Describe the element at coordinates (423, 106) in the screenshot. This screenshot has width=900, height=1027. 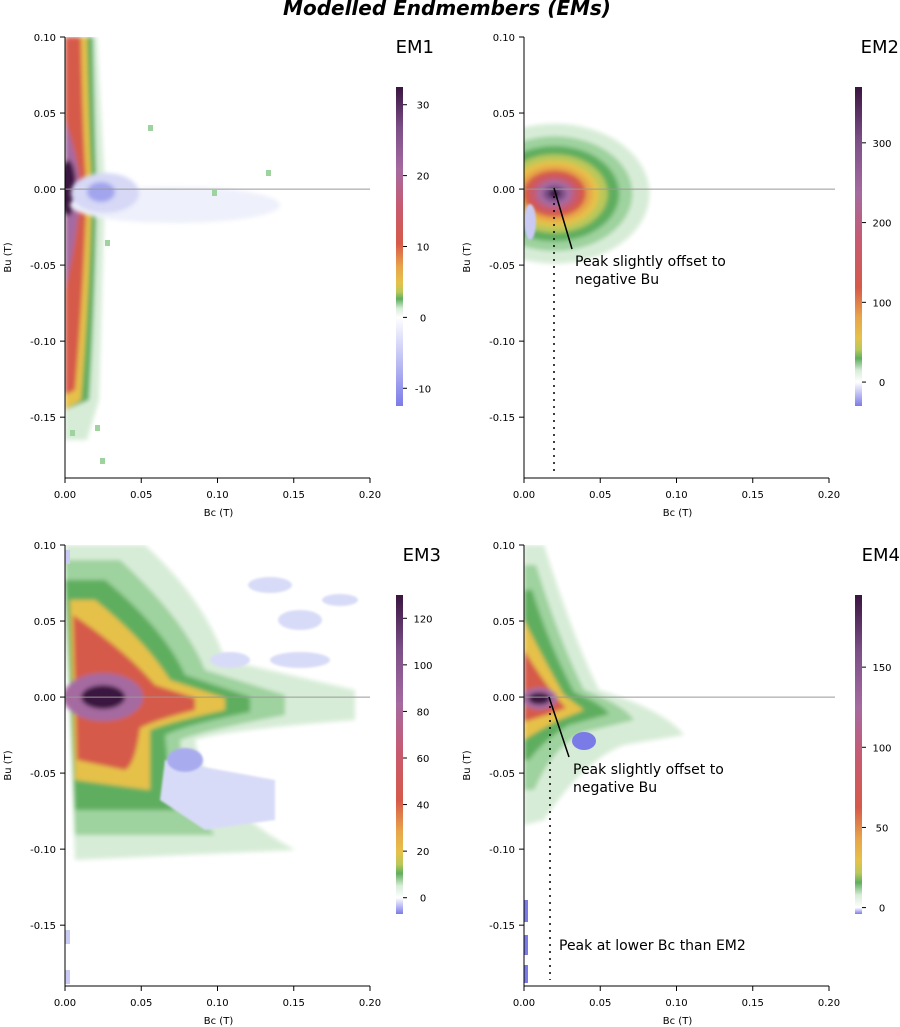
I see `colorbar-tick-label: 30` at that location.